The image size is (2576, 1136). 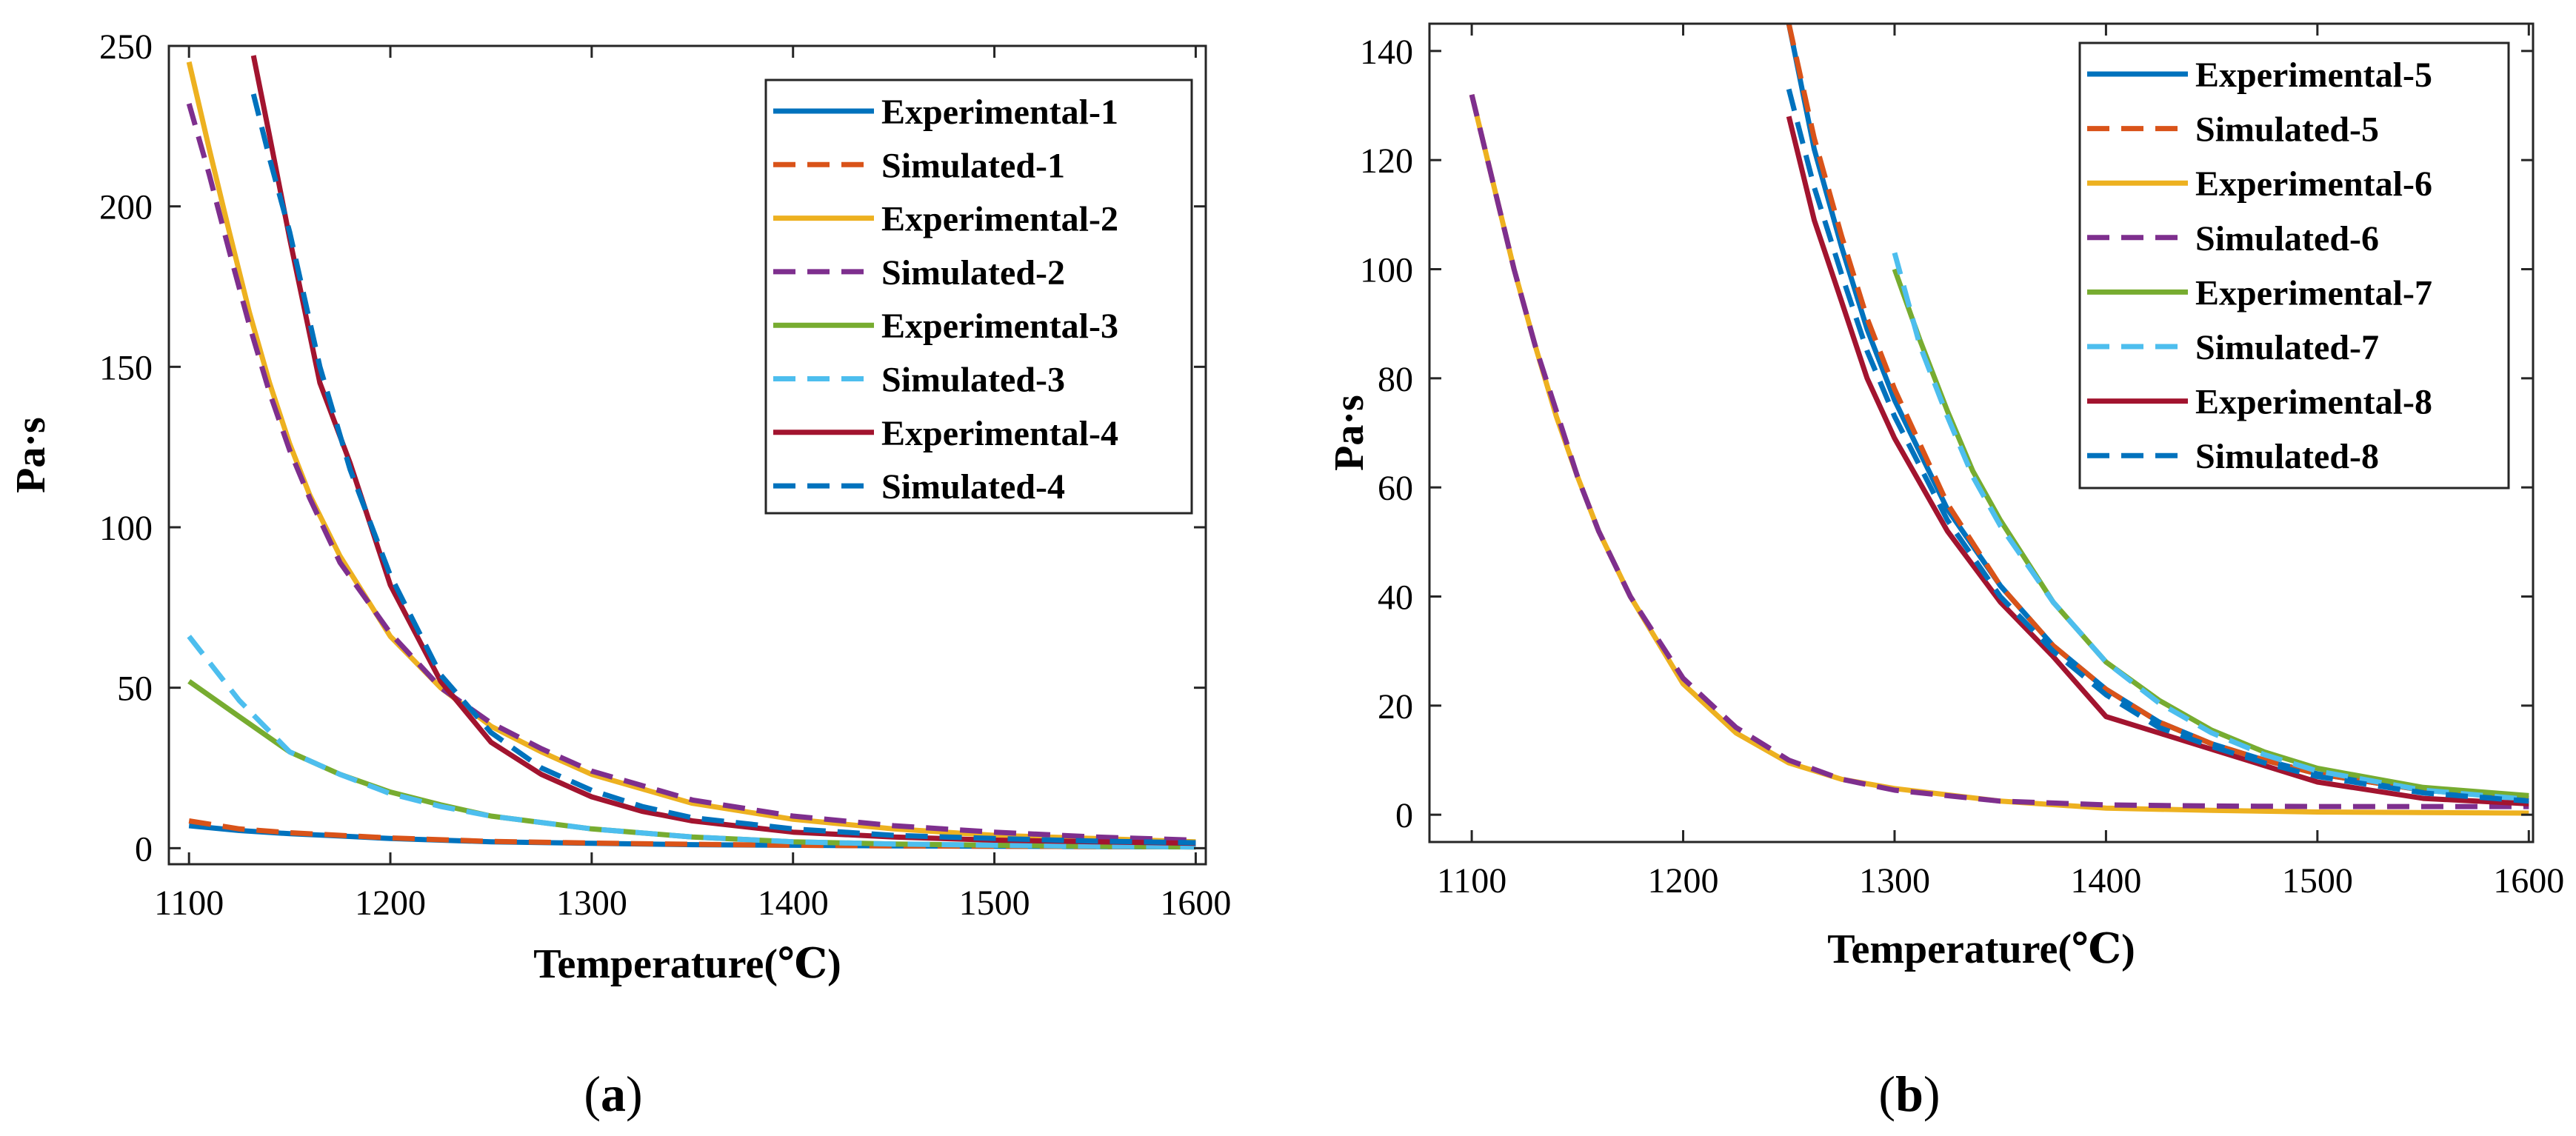 I want to click on y-tick-label: 150, so click(x=126, y=367).